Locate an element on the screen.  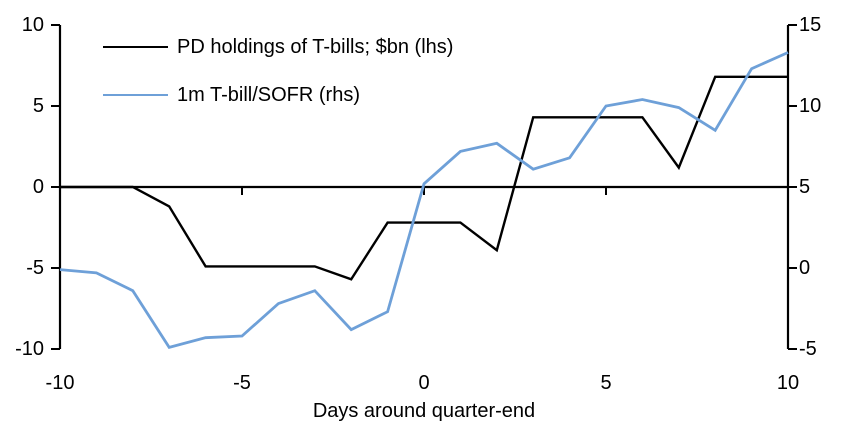
x-tick-label: -5 is located at coordinates (242, 383).